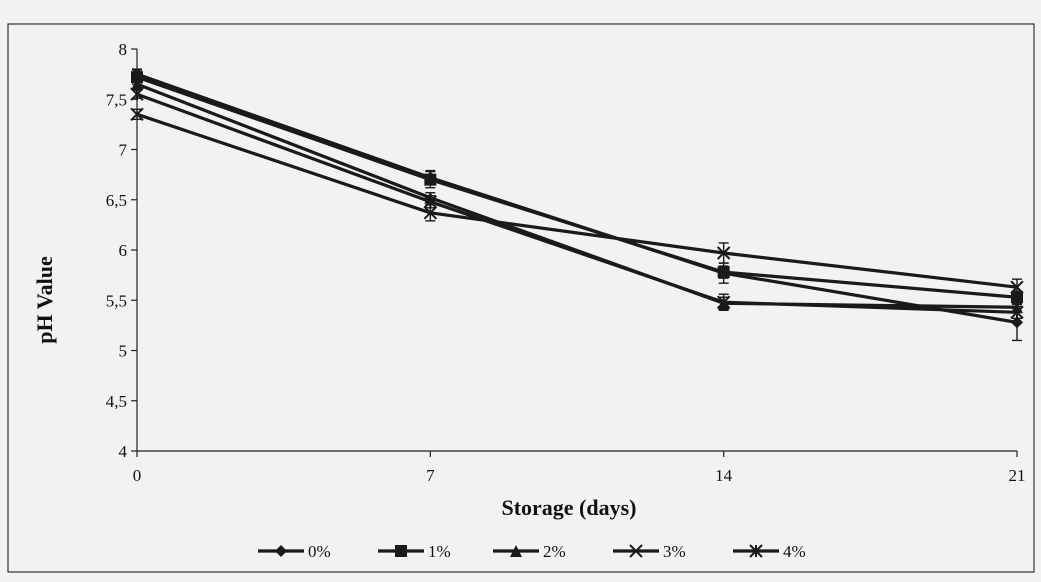  Describe the element at coordinates (44, 300) in the screenshot. I see `y-axis-title: pH Value` at that location.